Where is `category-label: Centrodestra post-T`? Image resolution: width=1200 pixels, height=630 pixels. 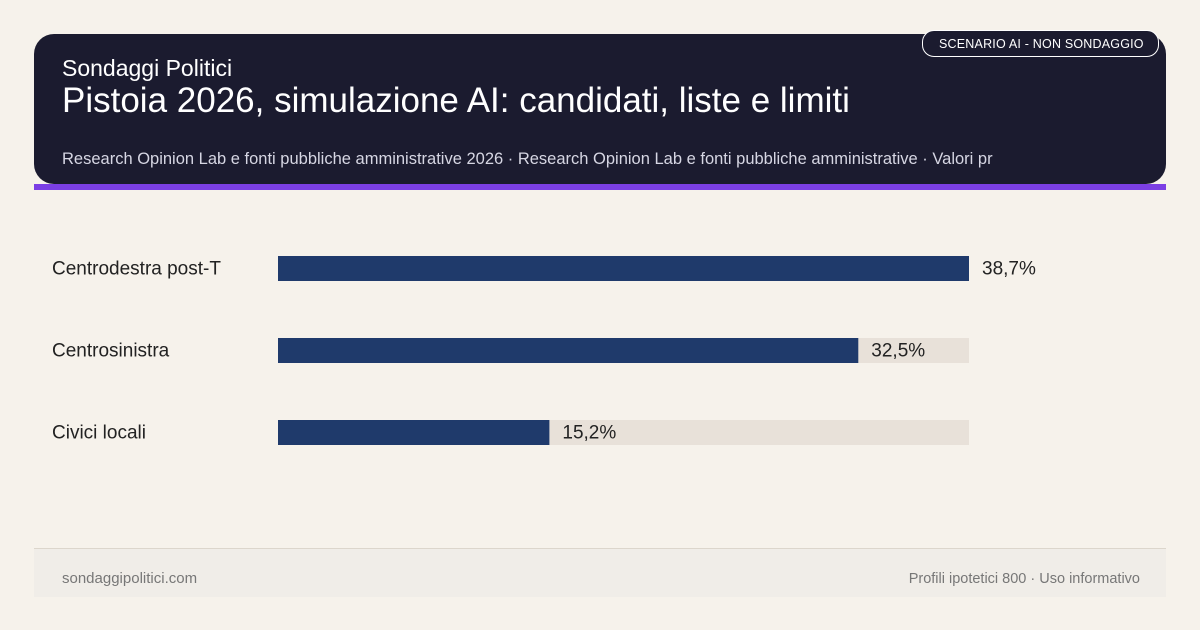 category-label: Centrodestra post-T is located at coordinates (136, 269).